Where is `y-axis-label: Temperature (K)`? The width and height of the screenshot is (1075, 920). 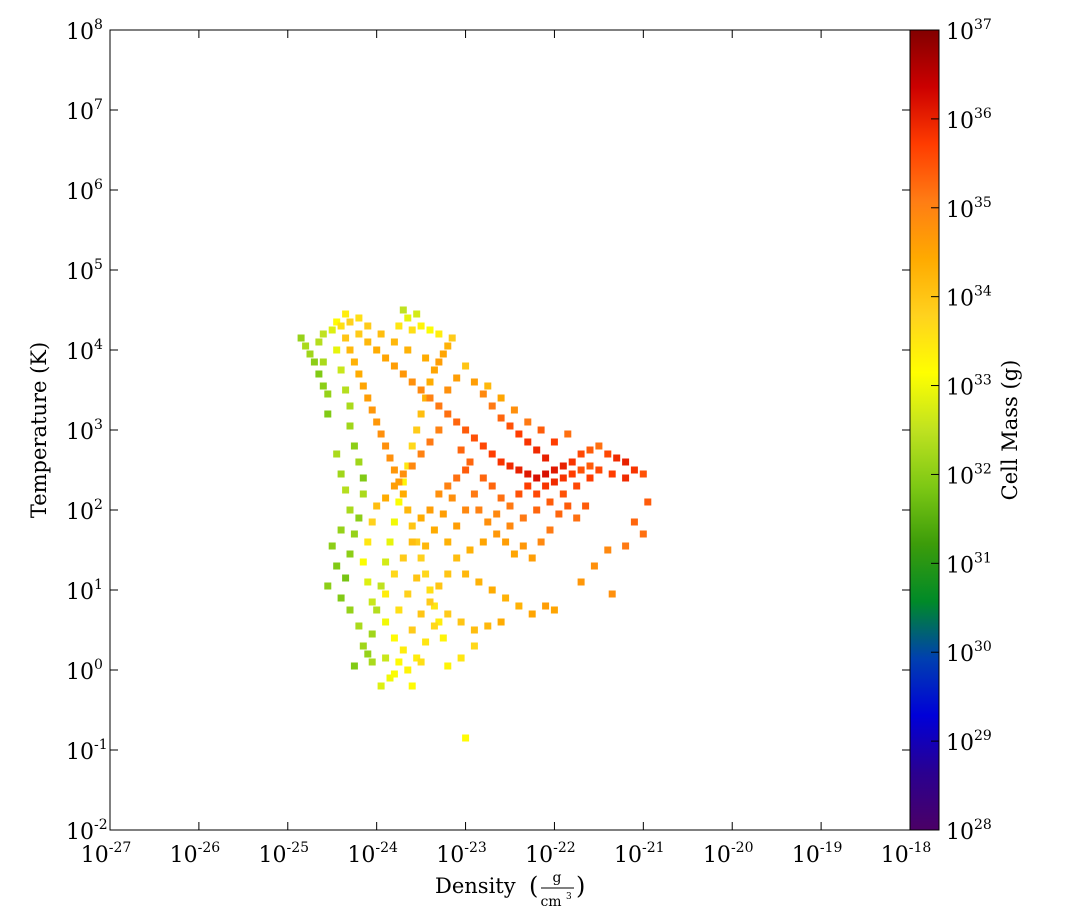
y-axis-label: Temperature (K) is located at coordinates (39, 430).